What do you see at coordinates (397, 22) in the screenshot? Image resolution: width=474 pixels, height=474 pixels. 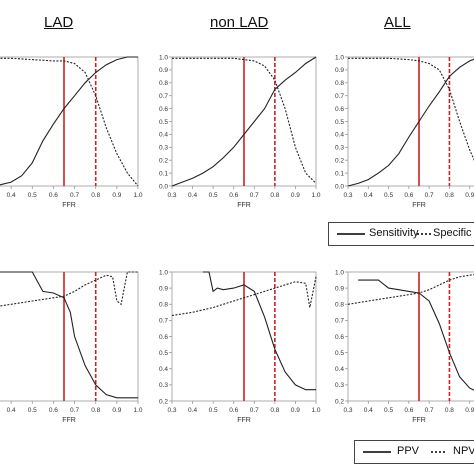 I see `column-title-all: ALL` at bounding box center [397, 22].